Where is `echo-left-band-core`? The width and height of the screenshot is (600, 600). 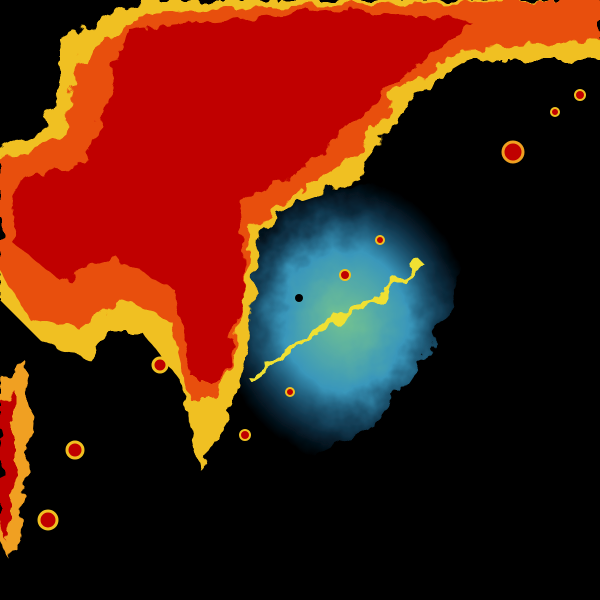
echo-left-band-core is located at coordinates (7, 465).